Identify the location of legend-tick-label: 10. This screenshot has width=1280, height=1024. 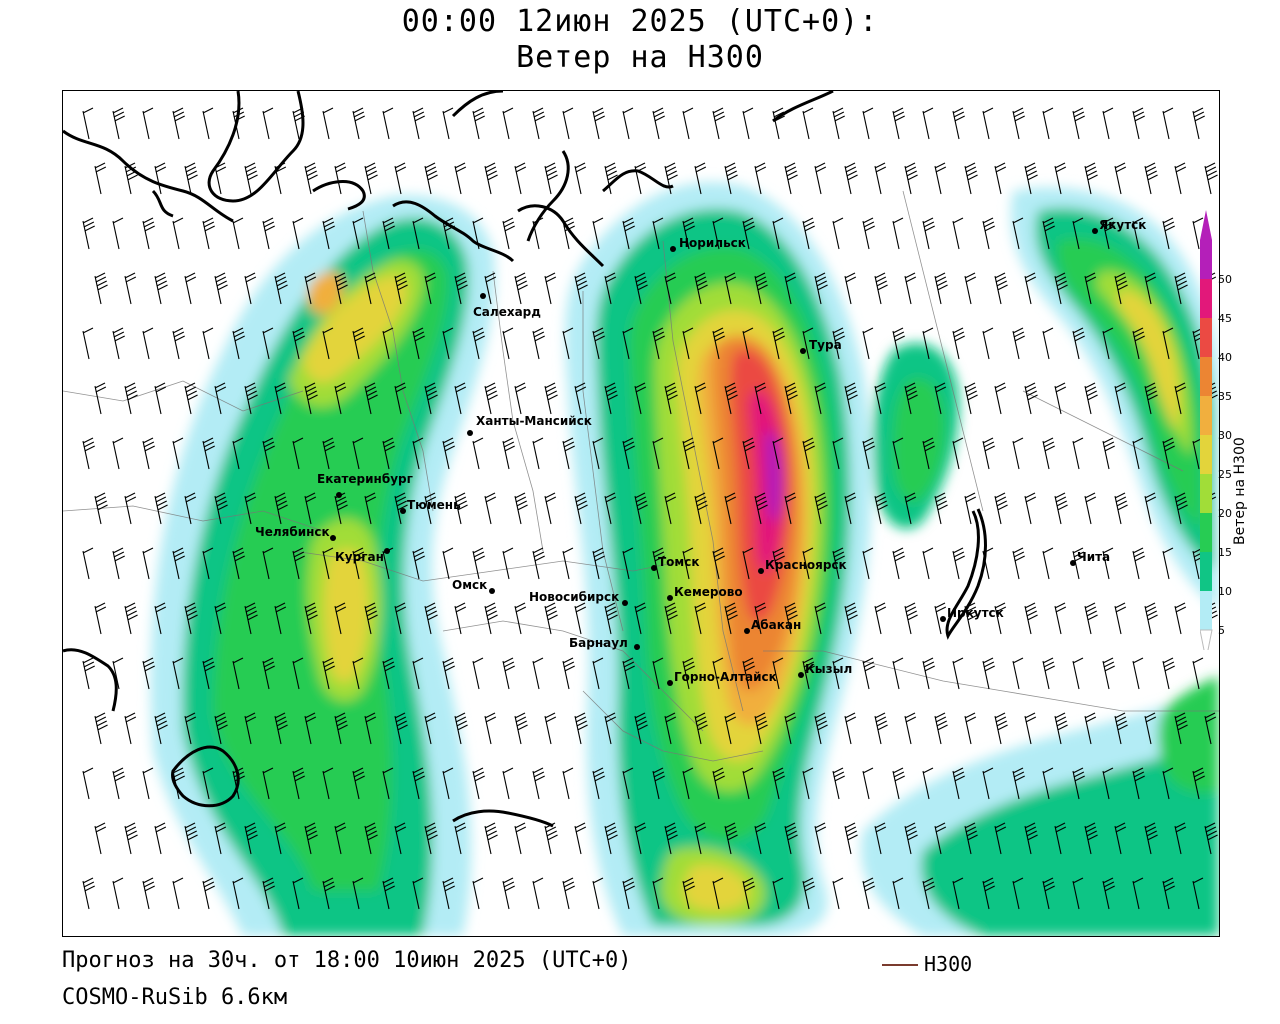
(1225, 591).